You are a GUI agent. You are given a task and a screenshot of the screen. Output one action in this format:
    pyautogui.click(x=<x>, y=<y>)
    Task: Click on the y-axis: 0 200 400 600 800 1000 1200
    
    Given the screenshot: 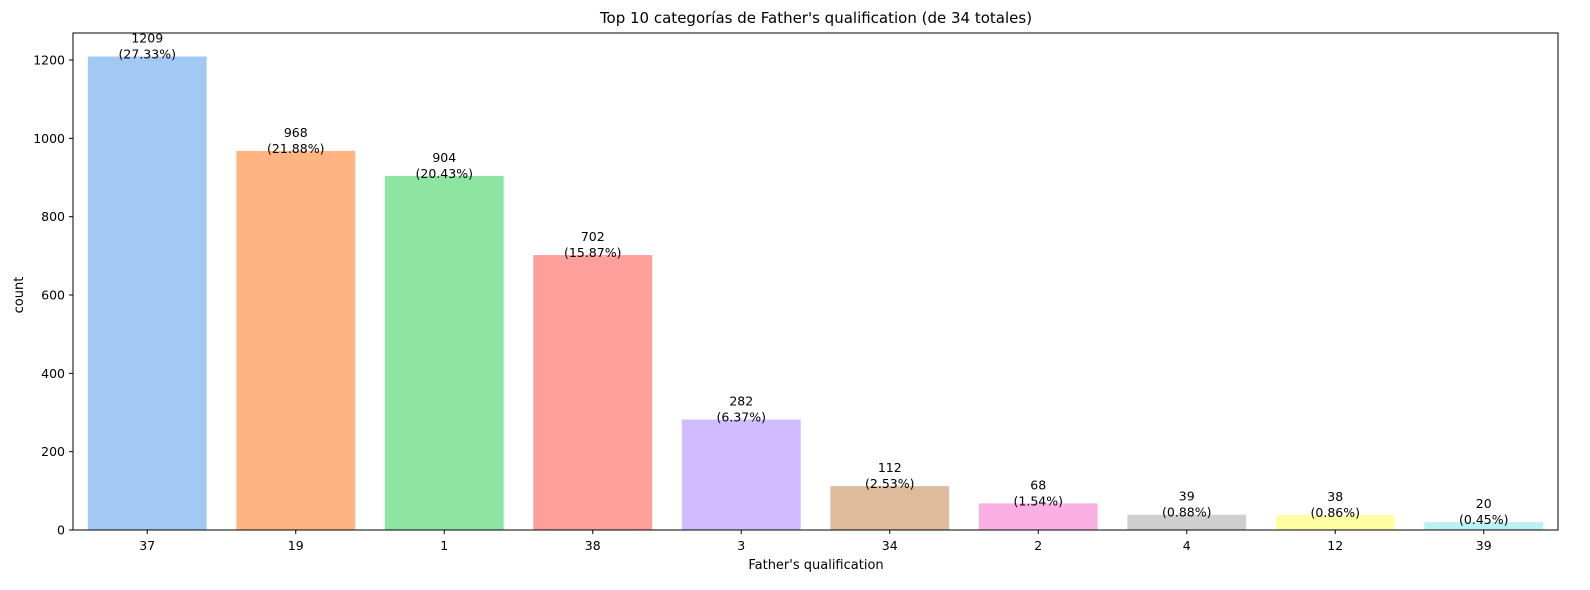 What is the action you would take?
    pyautogui.click(x=53, y=295)
    